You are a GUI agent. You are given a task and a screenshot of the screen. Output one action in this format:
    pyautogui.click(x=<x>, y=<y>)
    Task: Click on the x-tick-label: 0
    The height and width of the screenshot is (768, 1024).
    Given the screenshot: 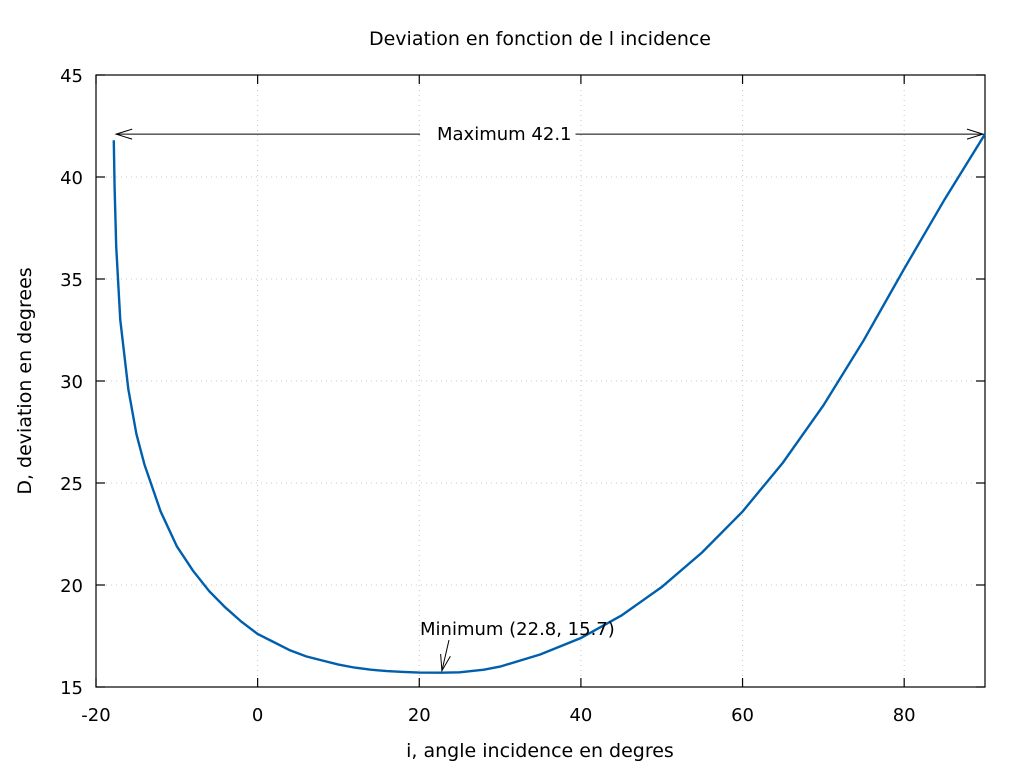 What is the action you would take?
    pyautogui.click(x=257, y=715)
    